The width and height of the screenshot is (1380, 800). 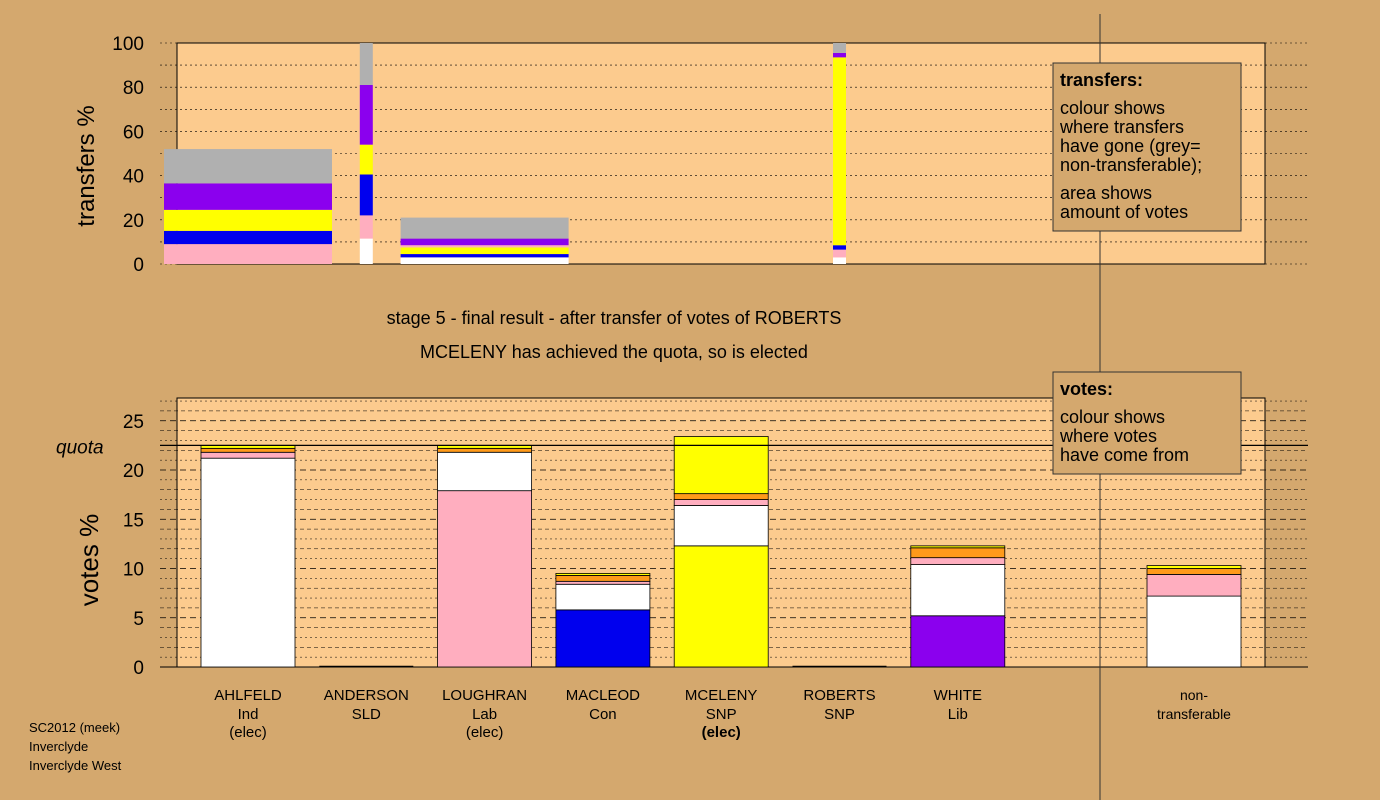 What do you see at coordinates (366, 695) in the screenshot?
I see `candidate-name: ANDERSON` at bounding box center [366, 695].